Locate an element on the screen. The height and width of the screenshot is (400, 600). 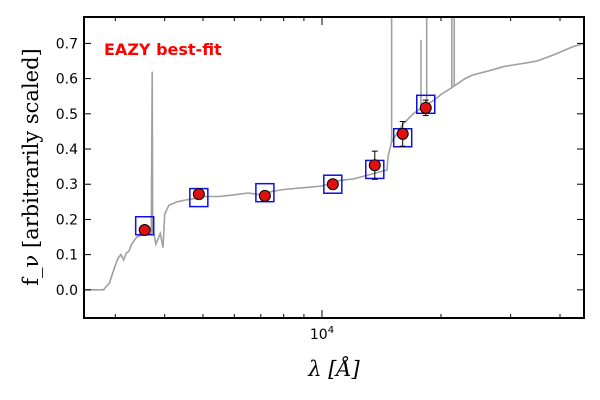
y-tick-label: 0.2 is located at coordinates (67, 220).